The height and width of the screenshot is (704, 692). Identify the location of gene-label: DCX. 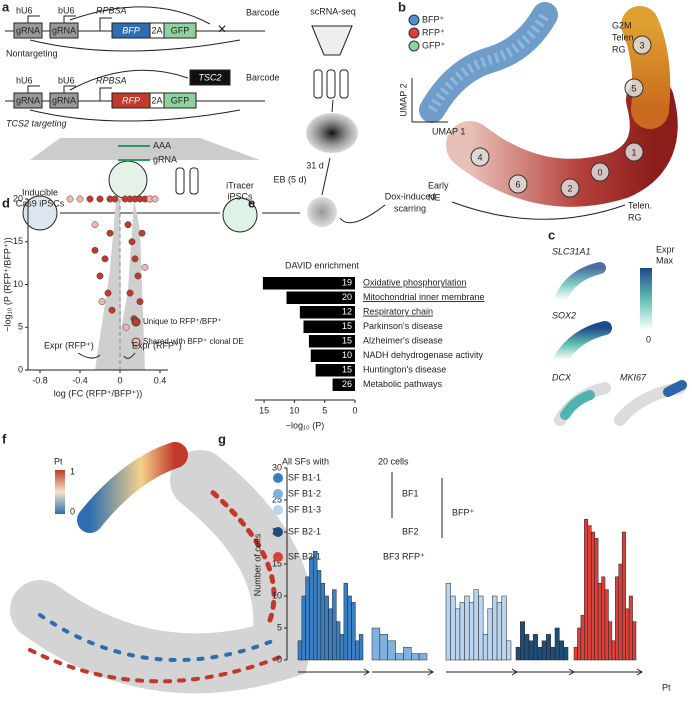
(562, 377).